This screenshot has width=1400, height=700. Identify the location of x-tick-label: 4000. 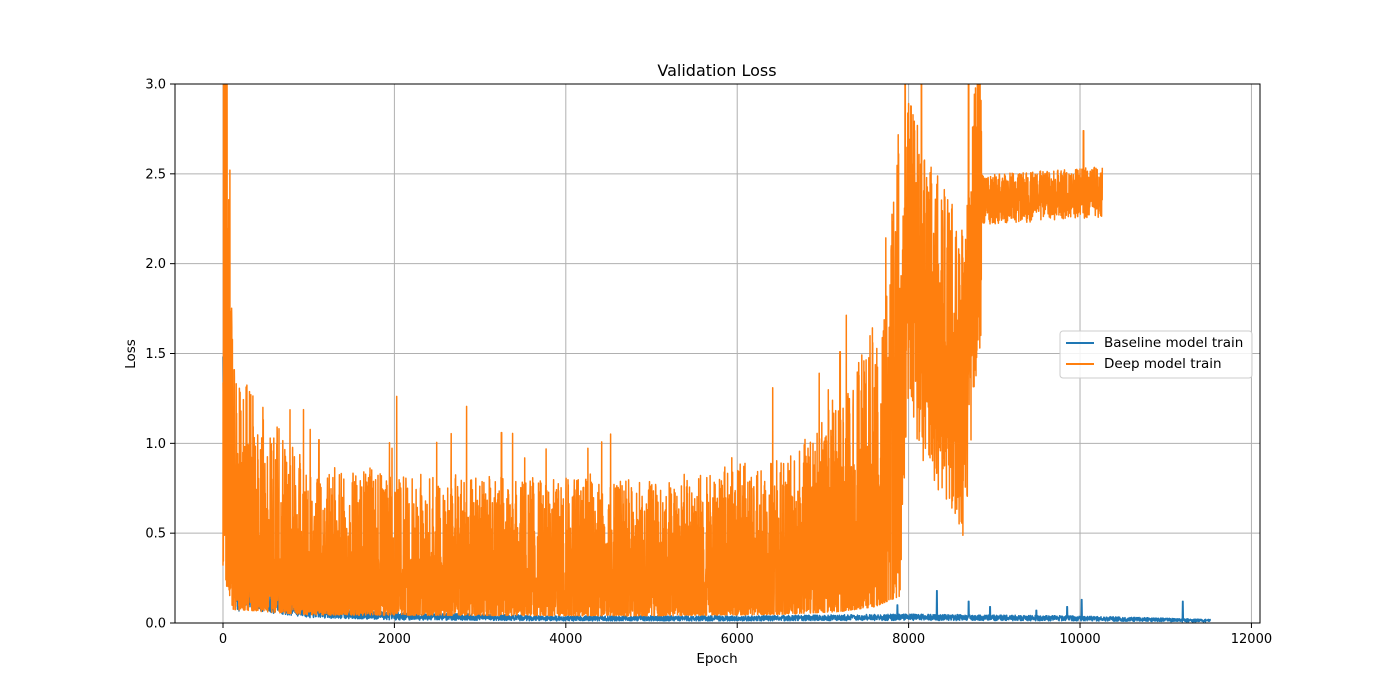
(565, 639).